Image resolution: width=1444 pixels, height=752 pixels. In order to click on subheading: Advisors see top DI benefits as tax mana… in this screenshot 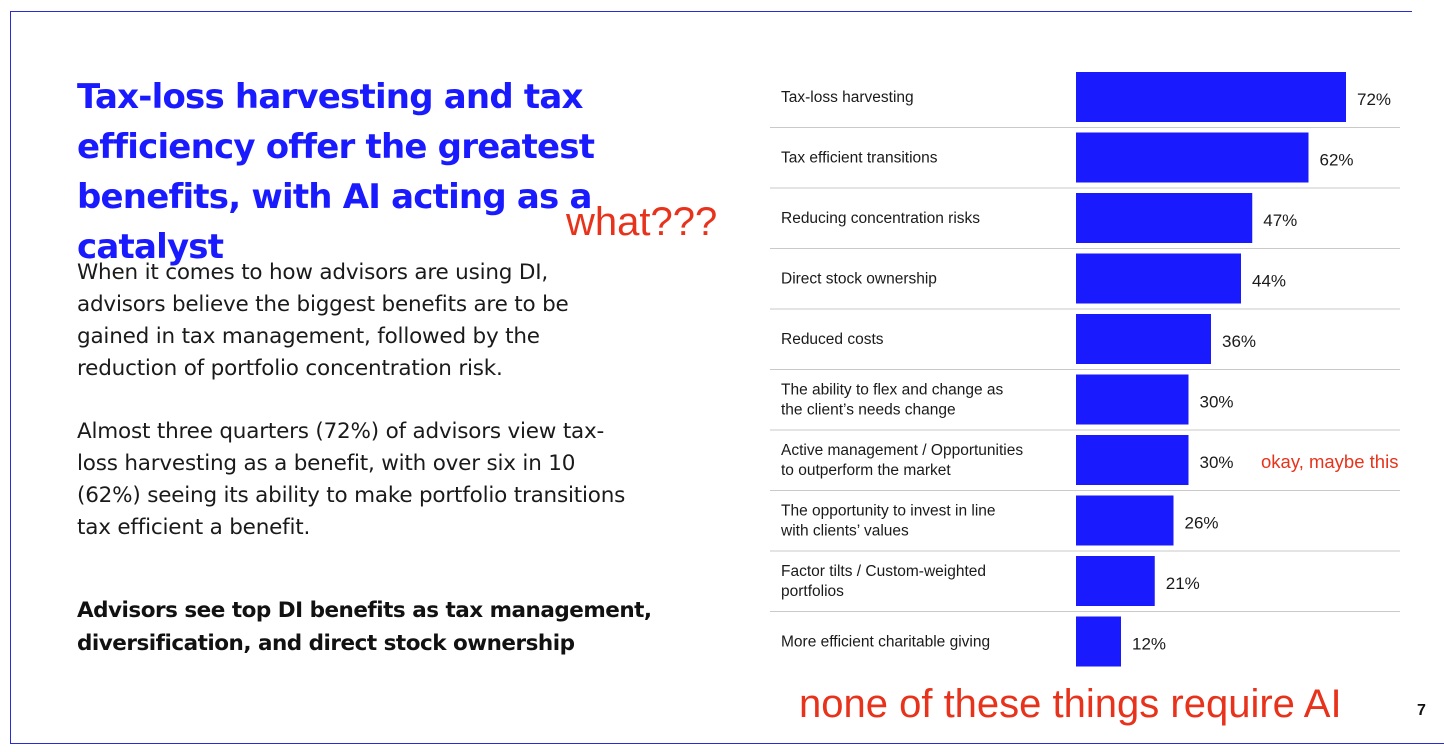, I will do `click(364, 627)`.